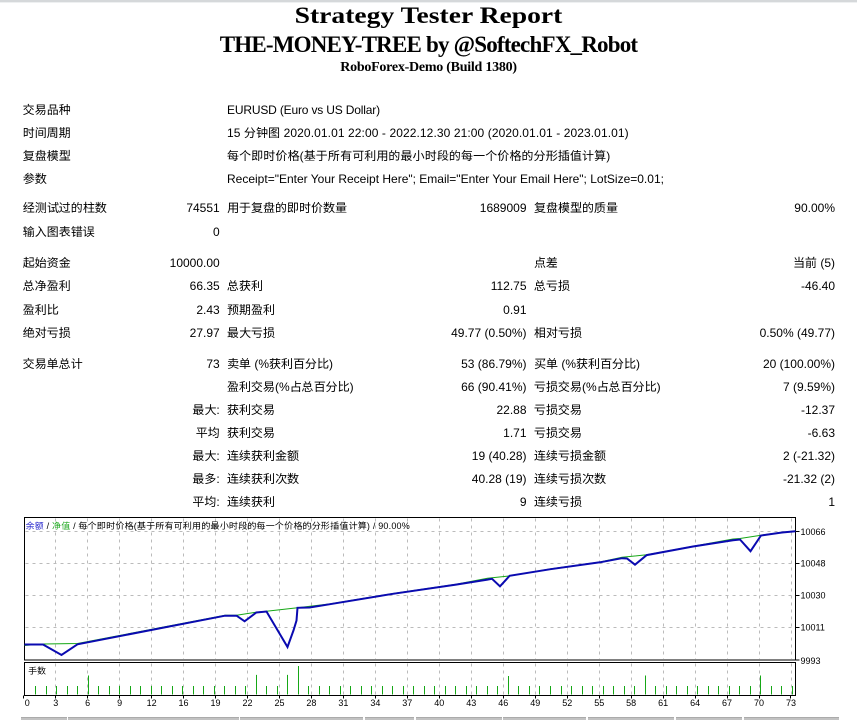  What do you see at coordinates (183, 703) in the screenshot?
I see `svg-text: 16` at bounding box center [183, 703].